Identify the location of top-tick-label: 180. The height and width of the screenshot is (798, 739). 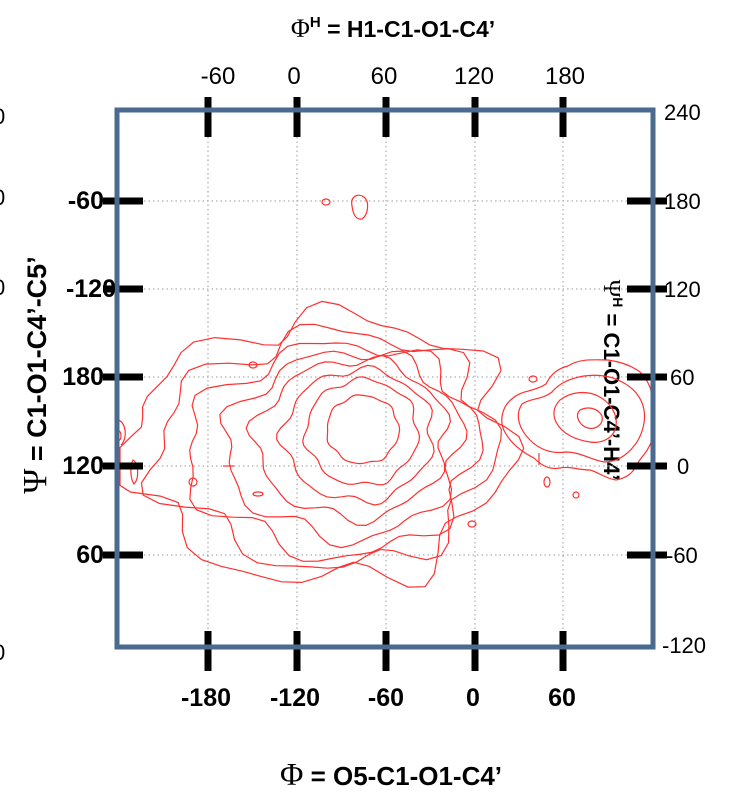
(565, 76).